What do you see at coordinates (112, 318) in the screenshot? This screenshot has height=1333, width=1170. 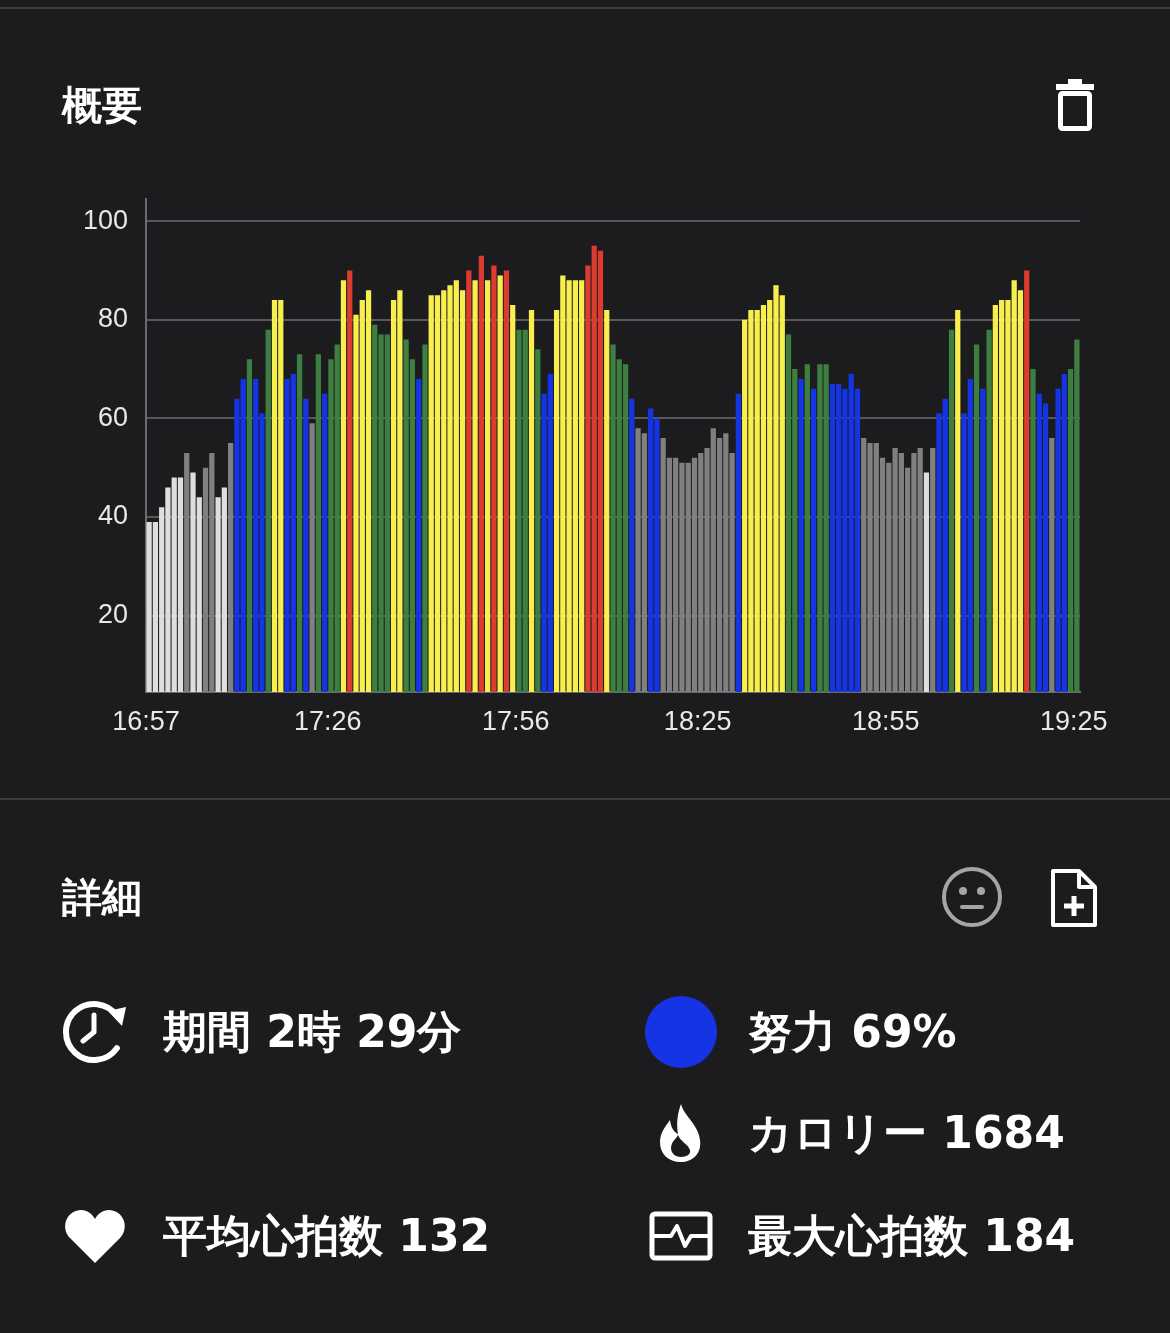 I see `y-tick-label: 80` at bounding box center [112, 318].